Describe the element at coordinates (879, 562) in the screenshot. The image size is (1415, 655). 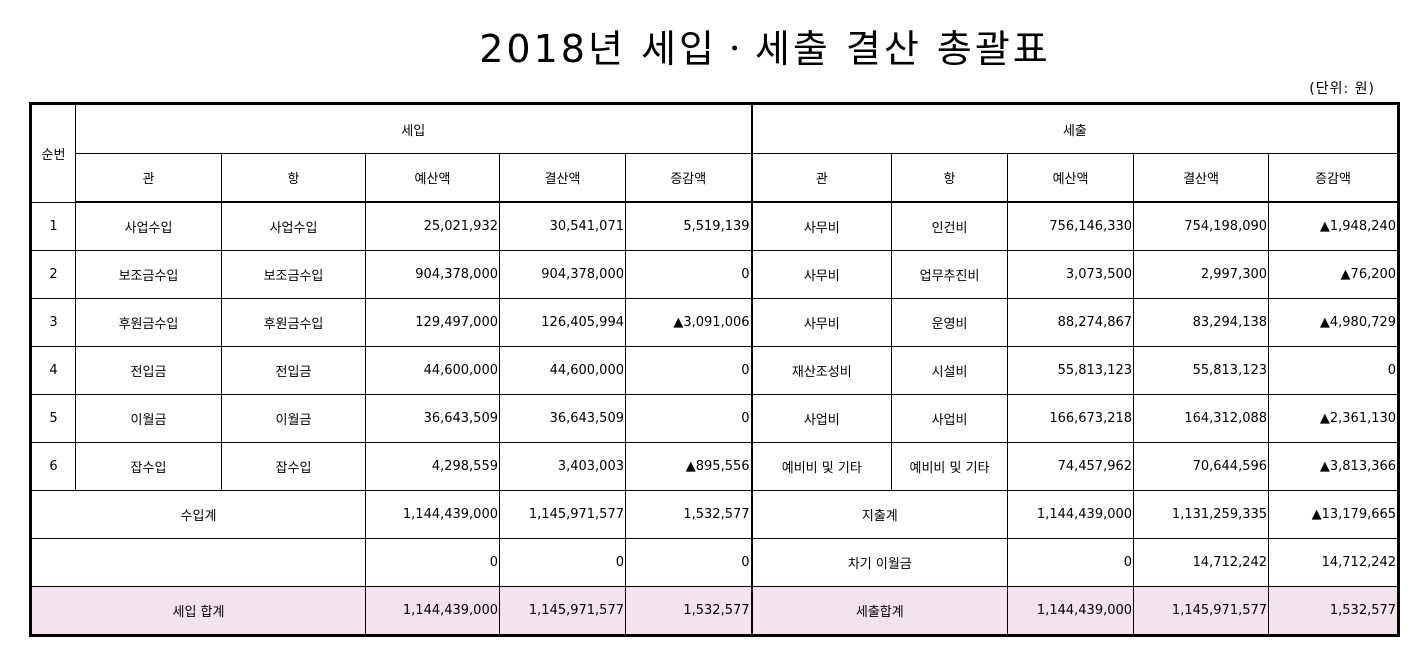
I see `expense-carryover-label: 차기 이월금` at that location.